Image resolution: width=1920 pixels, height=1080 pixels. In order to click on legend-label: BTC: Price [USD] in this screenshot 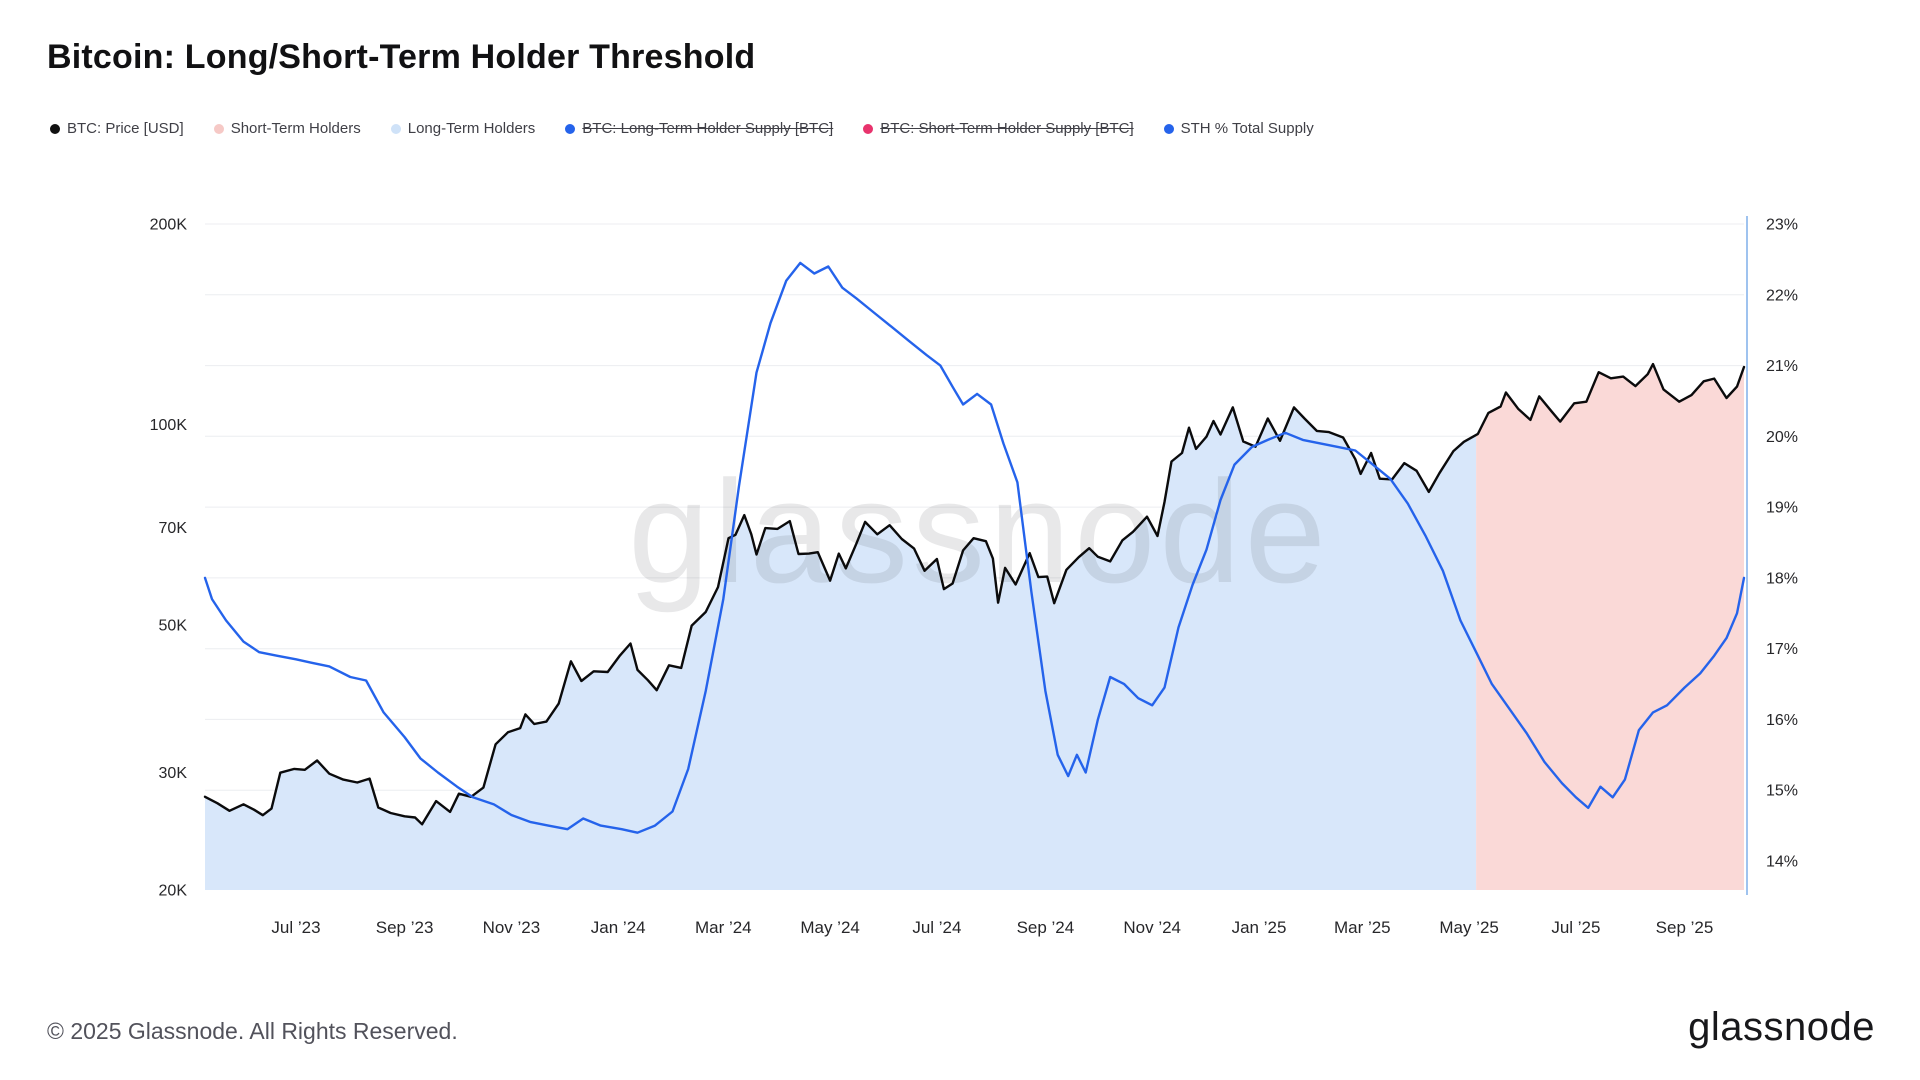, I will do `click(125, 128)`.